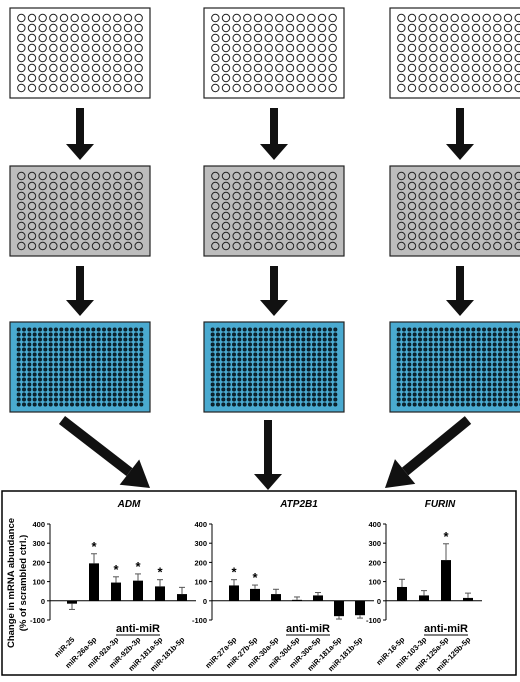 Image resolution: width=520 pixels, height=682 pixels. What do you see at coordinates (129, 504) in the screenshot?
I see `chart-title: ADM` at bounding box center [129, 504].